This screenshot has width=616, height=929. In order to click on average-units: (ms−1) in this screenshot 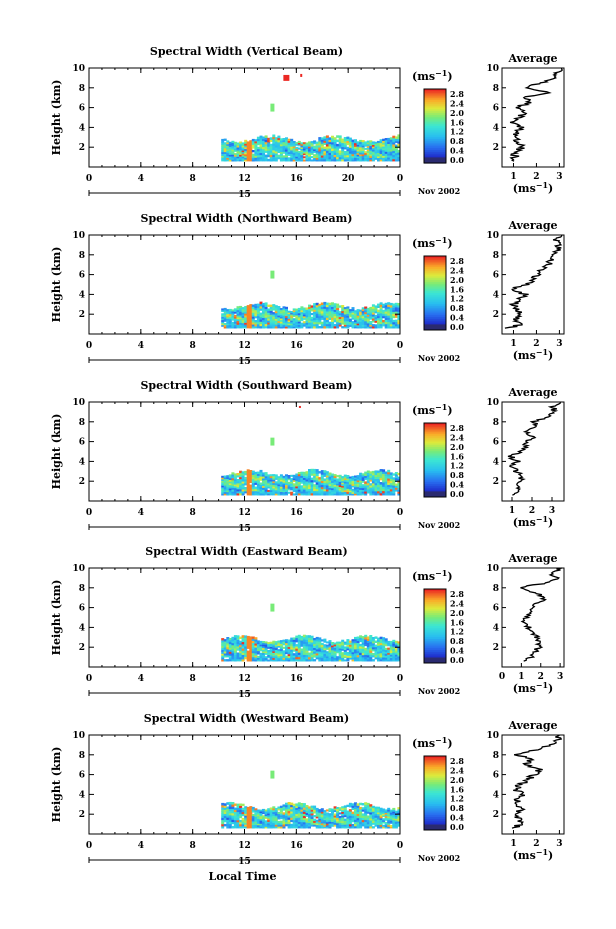, I will do `click(533, 354)`.